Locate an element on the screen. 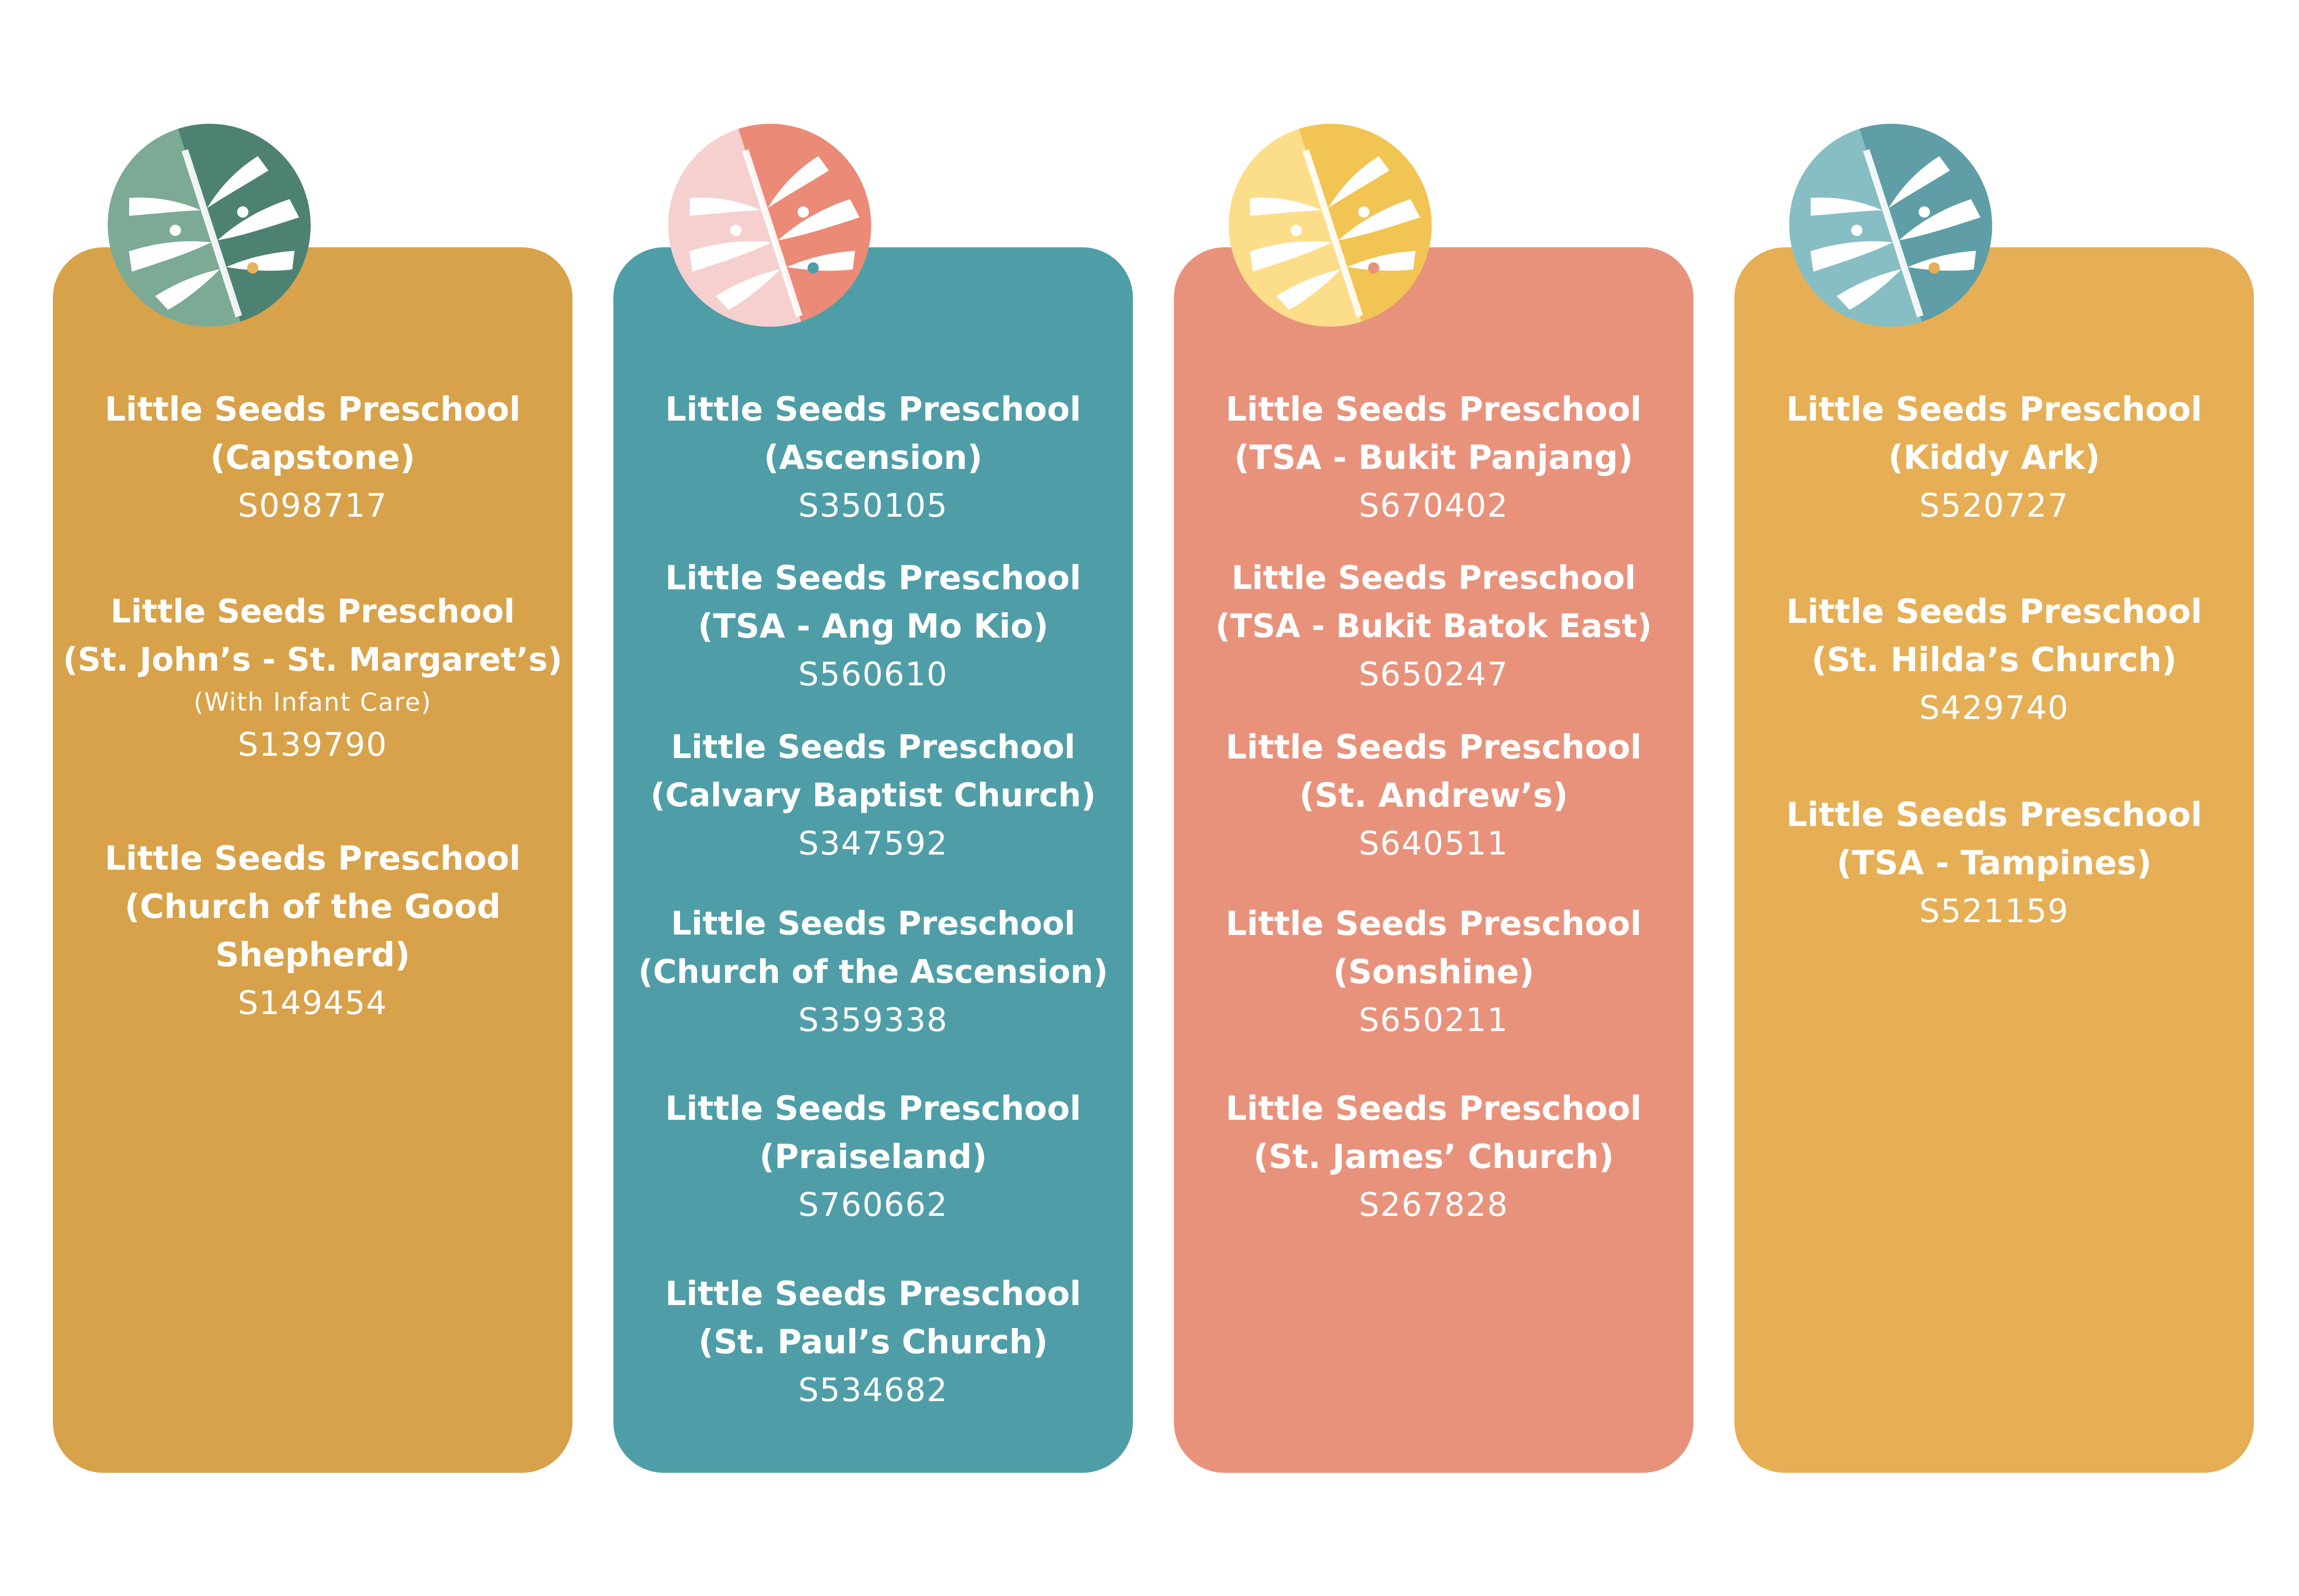 The image size is (2299, 1596). preschool-branch: (Capstone) is located at coordinates (312, 457).